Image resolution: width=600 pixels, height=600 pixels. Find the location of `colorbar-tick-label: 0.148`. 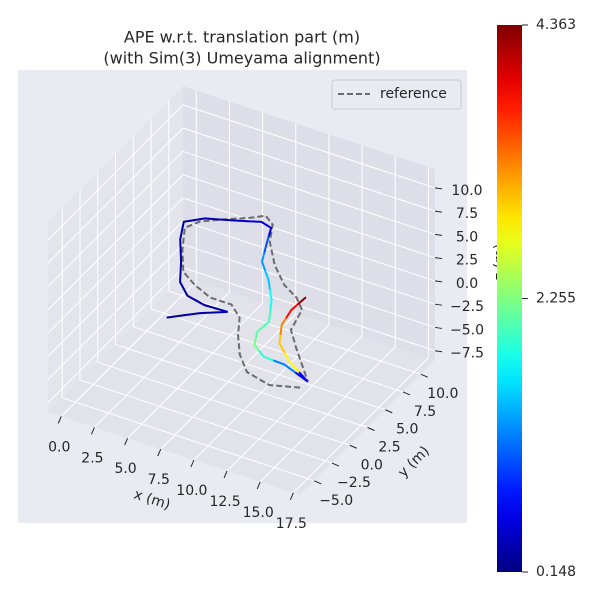

colorbar-tick-label: 0.148 is located at coordinates (556, 572).